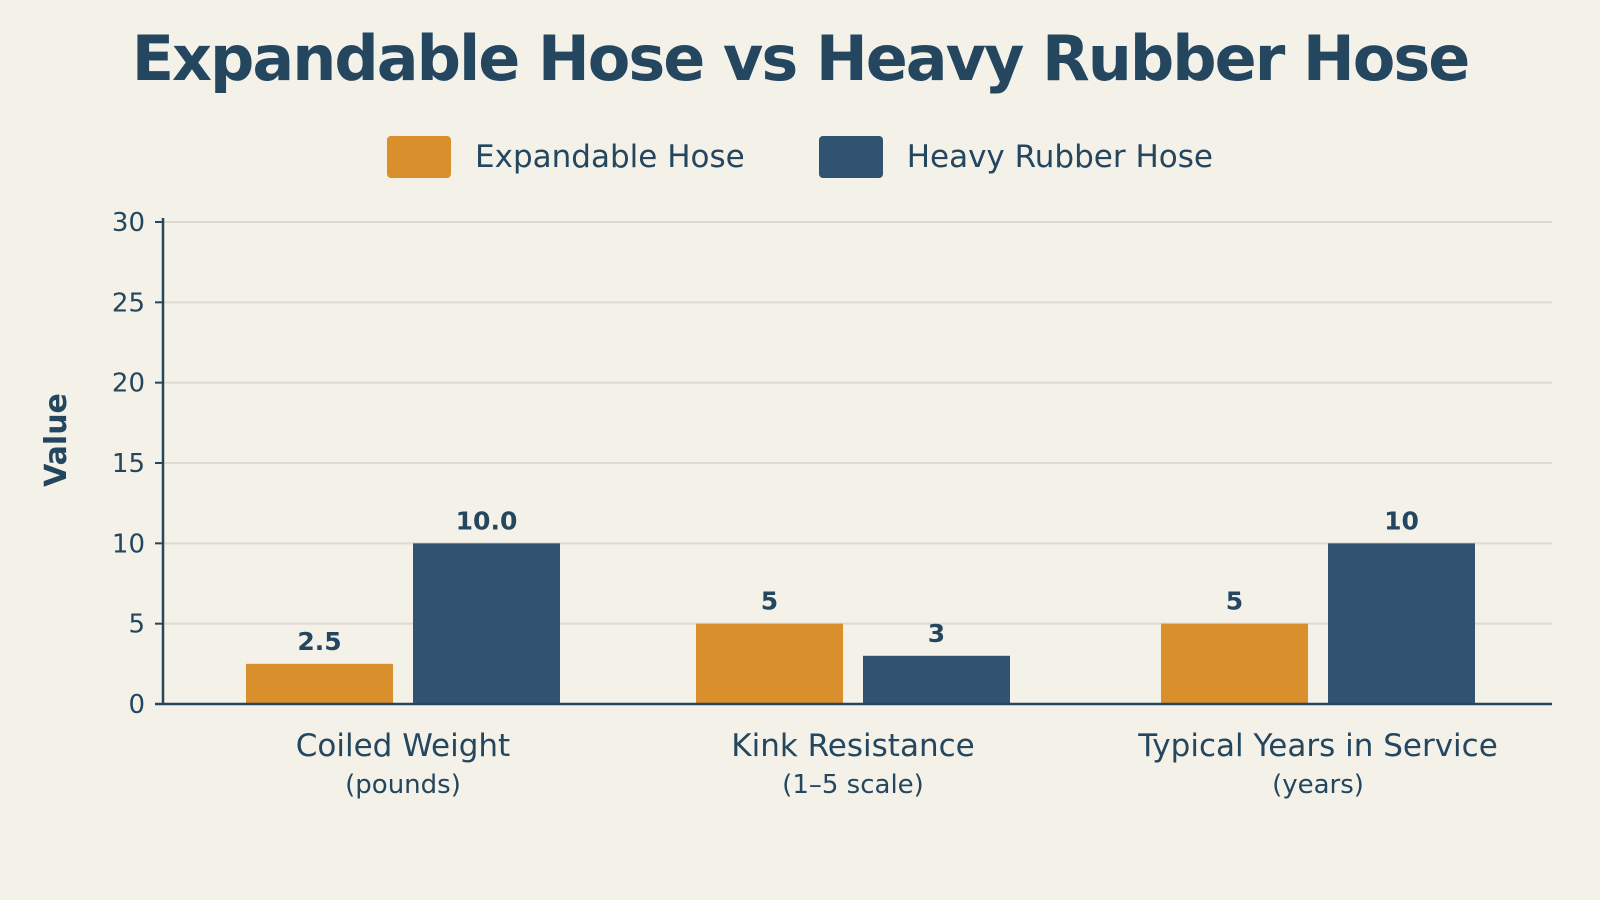 This screenshot has width=1600, height=900. I want to click on y-tick-label-15: 15, so click(128, 464).